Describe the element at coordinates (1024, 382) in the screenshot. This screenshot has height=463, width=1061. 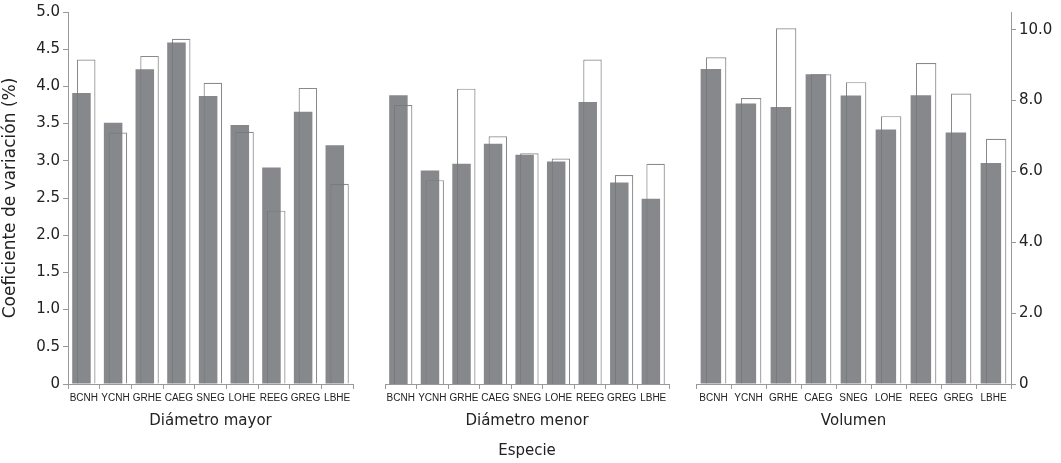
I see `y2-tick-label: 0` at that location.